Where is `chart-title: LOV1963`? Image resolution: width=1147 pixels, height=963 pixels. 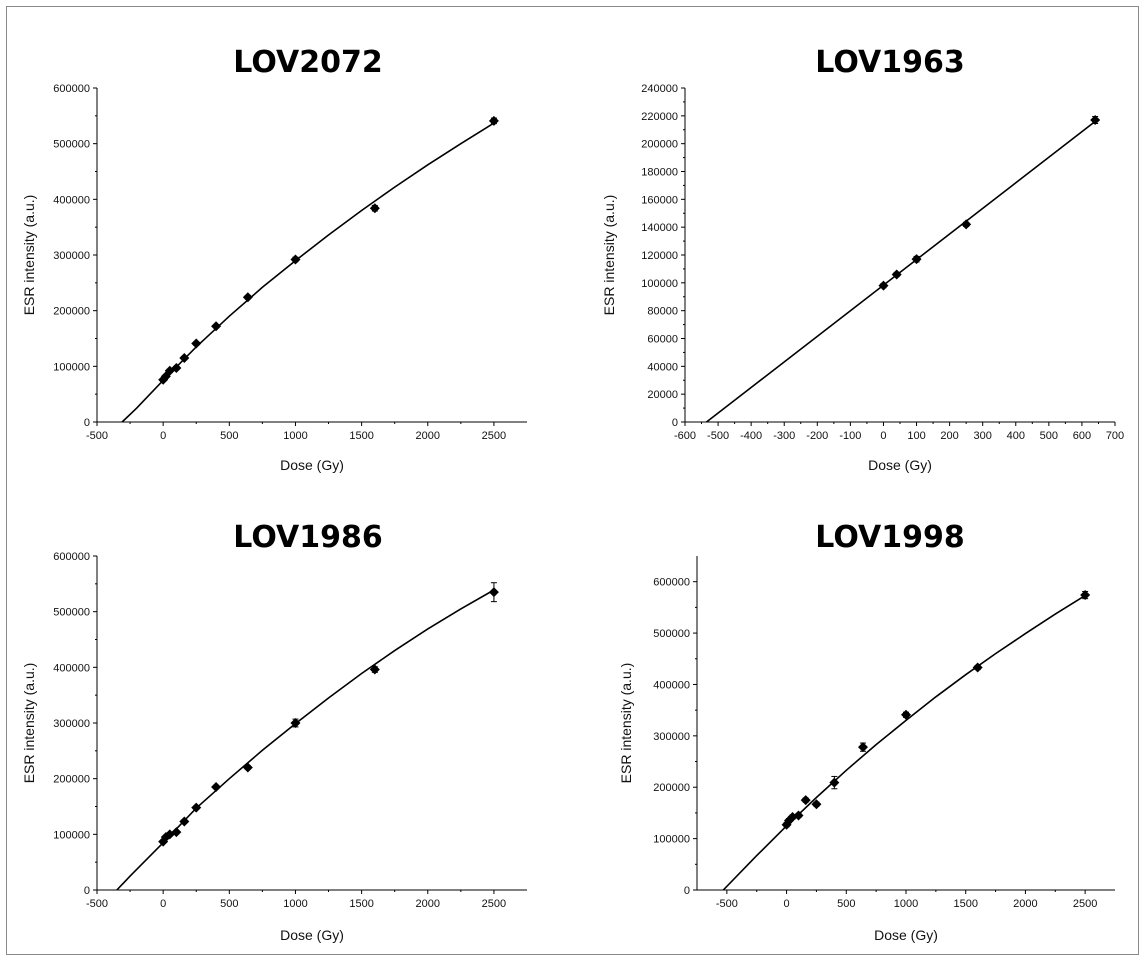
chart-title: LOV1963 is located at coordinates (889, 62).